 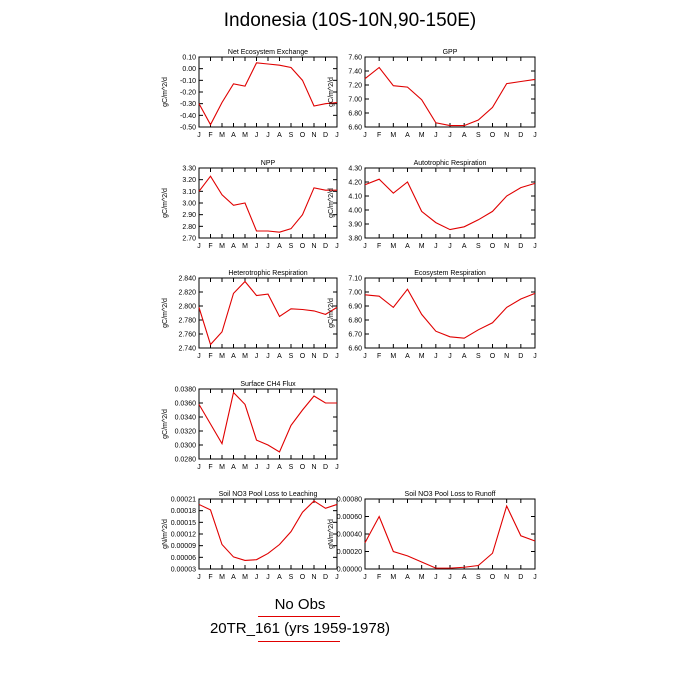 What do you see at coordinates (355, 307) in the screenshot?
I see `y-tick-label: 6.90` at bounding box center [355, 307].